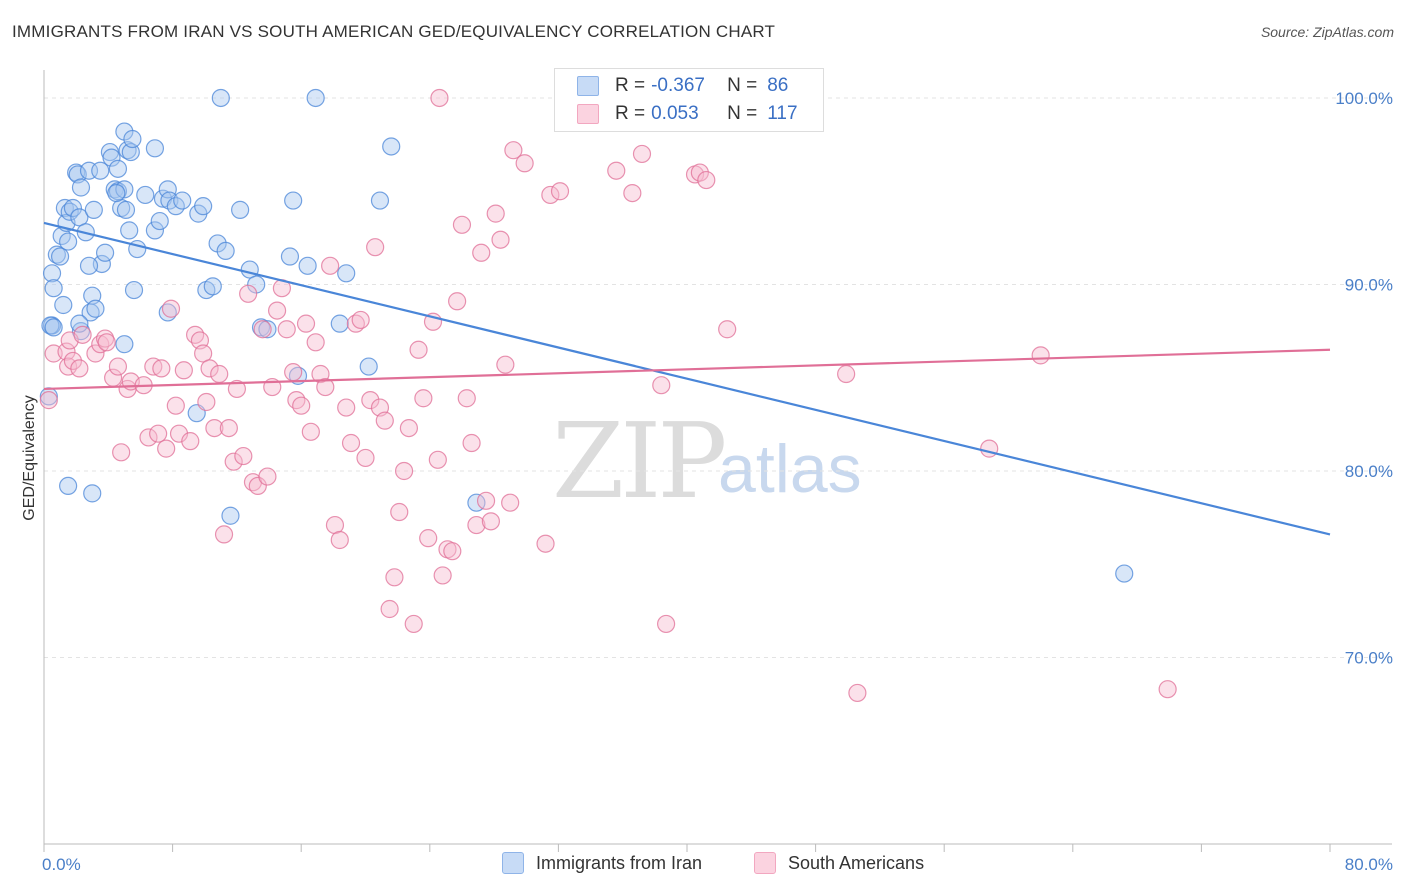  What do you see at coordinates (687, 369) in the screenshot?
I see `south-american-trend-line` at bounding box center [687, 369].